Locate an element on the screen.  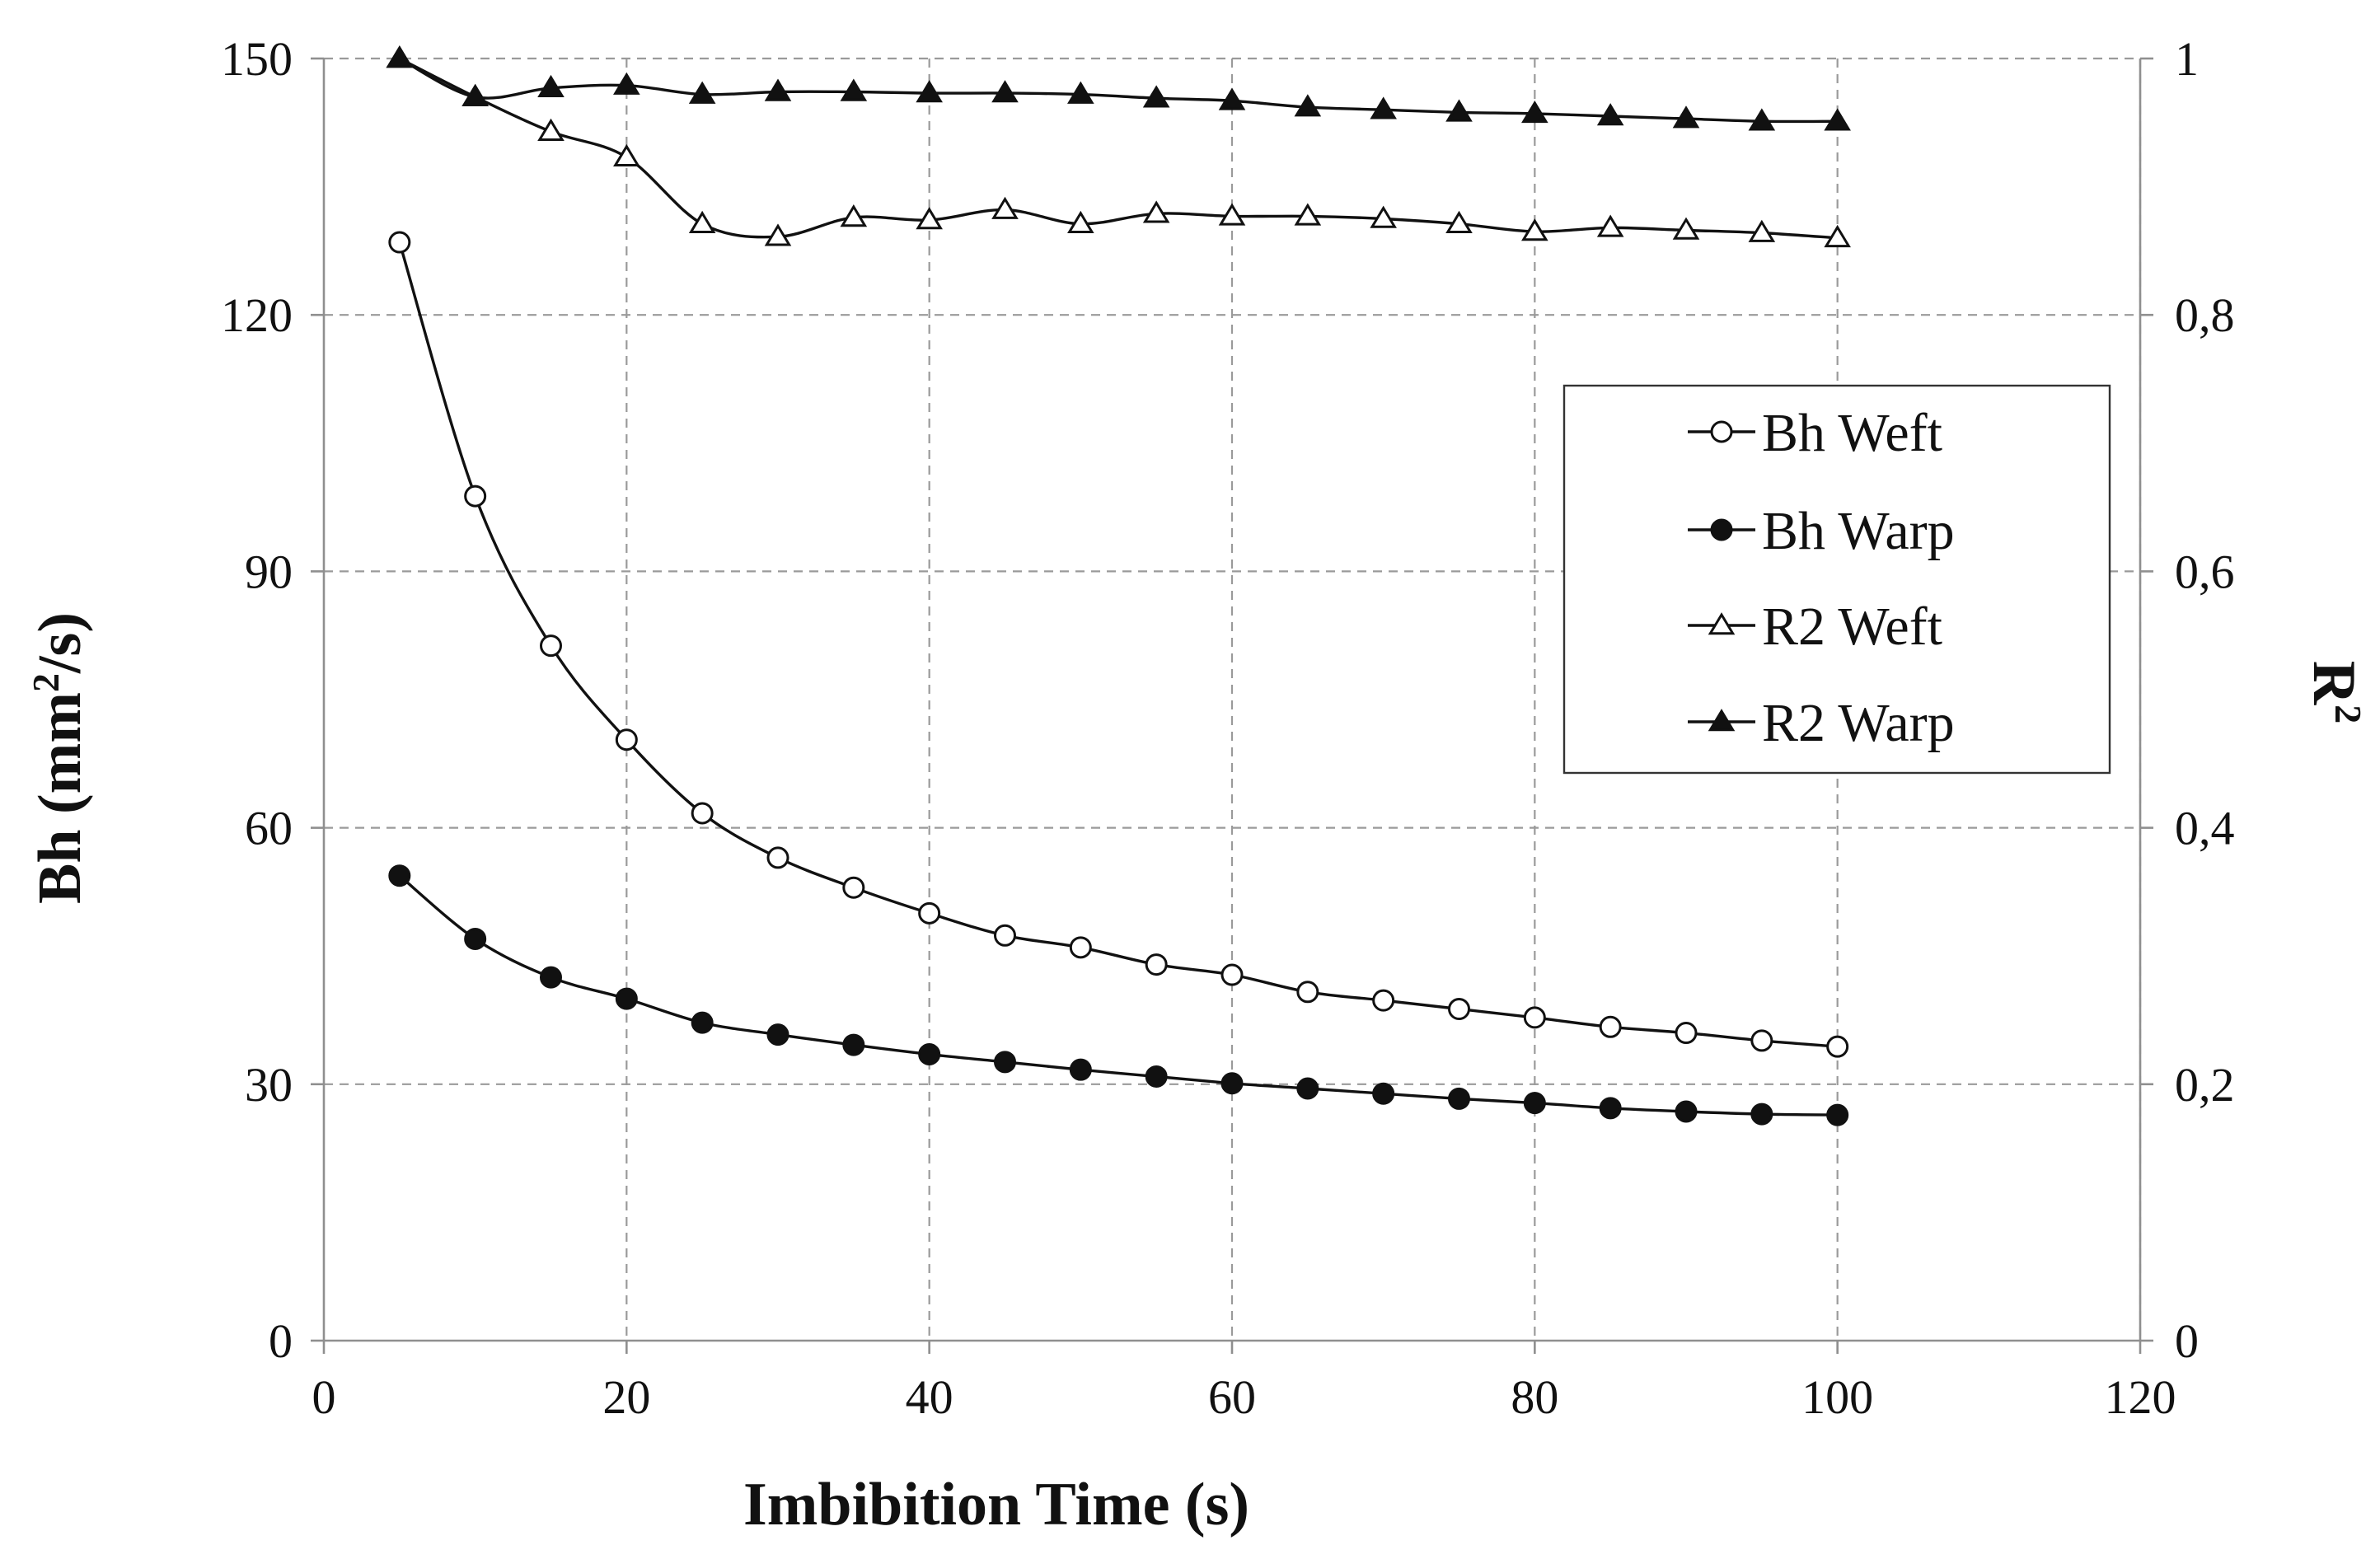
legend-entry-r2-weft: R2 Weft is located at coordinates (1815, 627).